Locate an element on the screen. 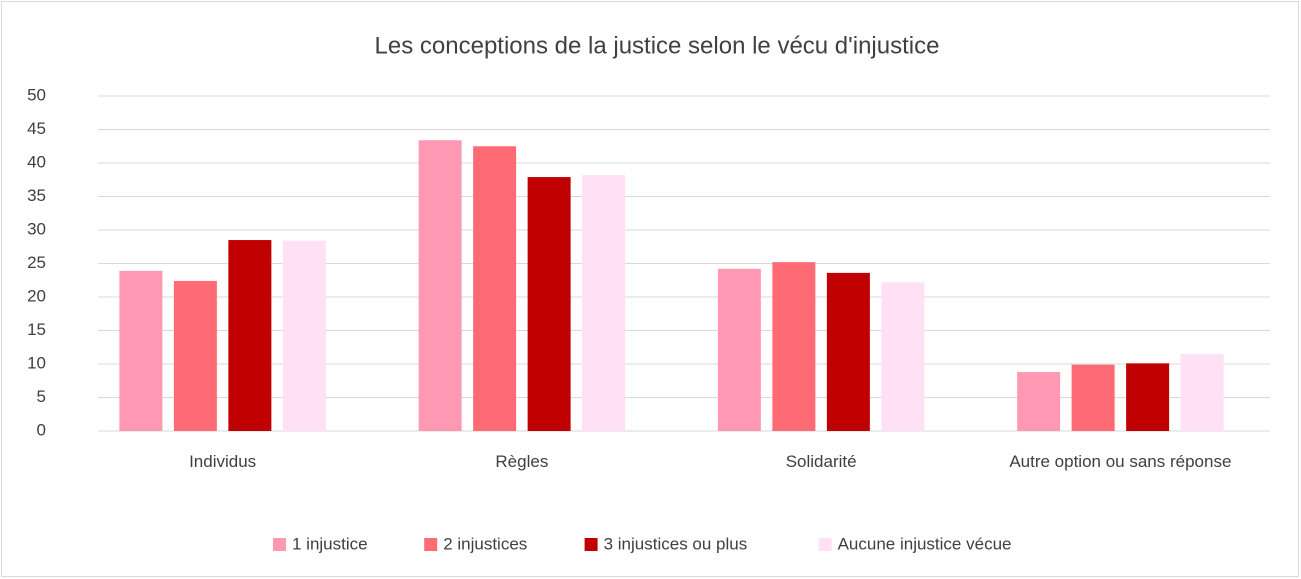 The height and width of the screenshot is (579, 1301). y-tick-label: 0 is located at coordinates (41, 429).